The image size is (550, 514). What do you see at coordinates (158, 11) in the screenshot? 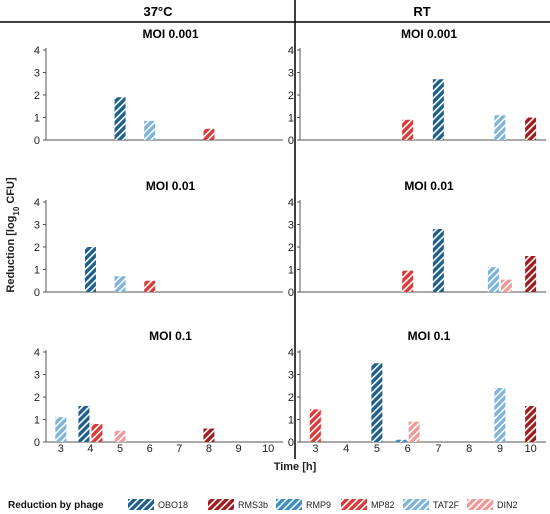
I see `header-37c: 37°C` at bounding box center [158, 11].